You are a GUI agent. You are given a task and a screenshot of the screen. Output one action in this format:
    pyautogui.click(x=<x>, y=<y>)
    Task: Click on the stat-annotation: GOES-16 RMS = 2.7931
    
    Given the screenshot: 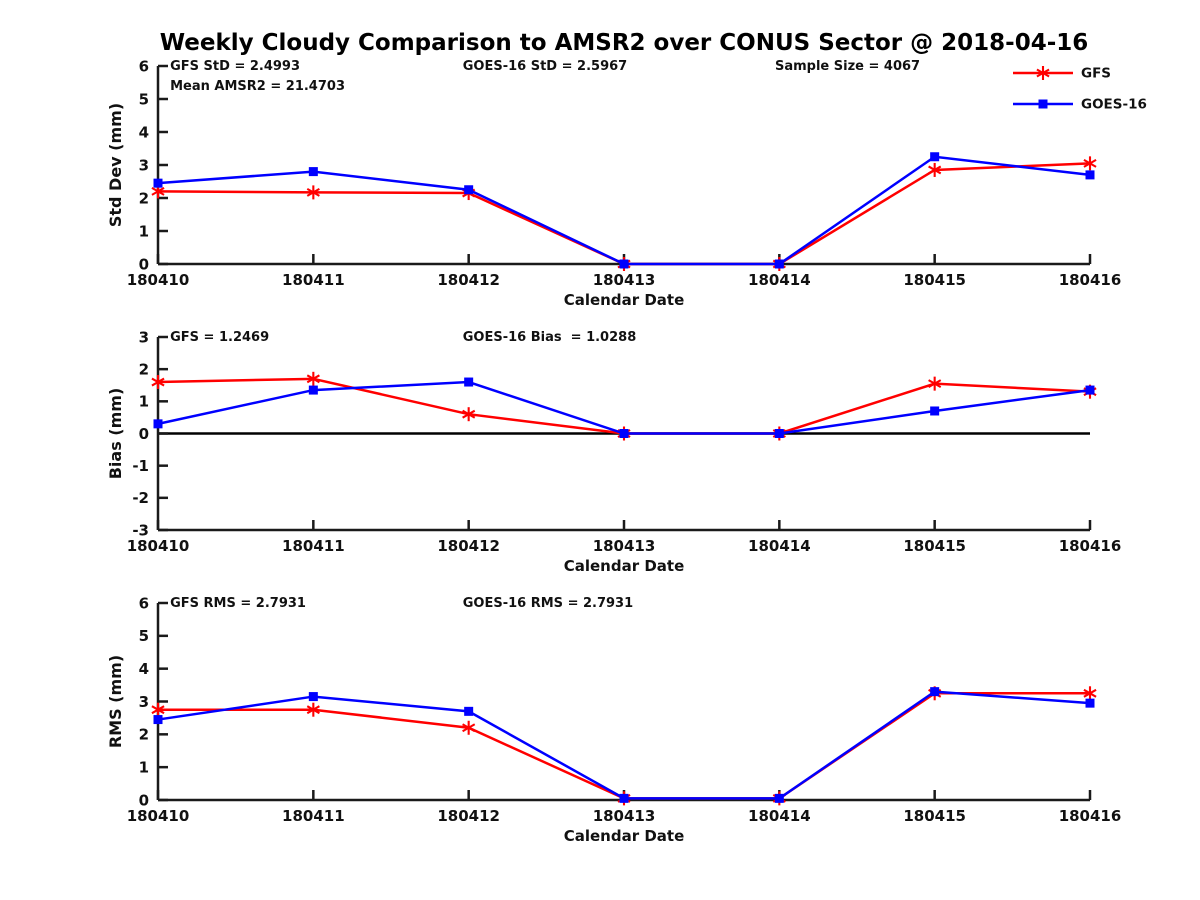 What is the action you would take?
    pyautogui.click(x=548, y=603)
    